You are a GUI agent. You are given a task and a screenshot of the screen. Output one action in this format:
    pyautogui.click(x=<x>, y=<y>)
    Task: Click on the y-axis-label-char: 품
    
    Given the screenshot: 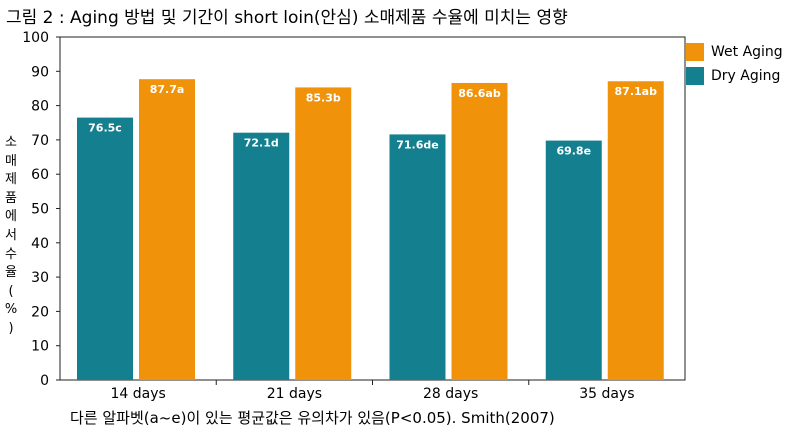 What is the action you would take?
    pyautogui.click(x=11, y=198)
    